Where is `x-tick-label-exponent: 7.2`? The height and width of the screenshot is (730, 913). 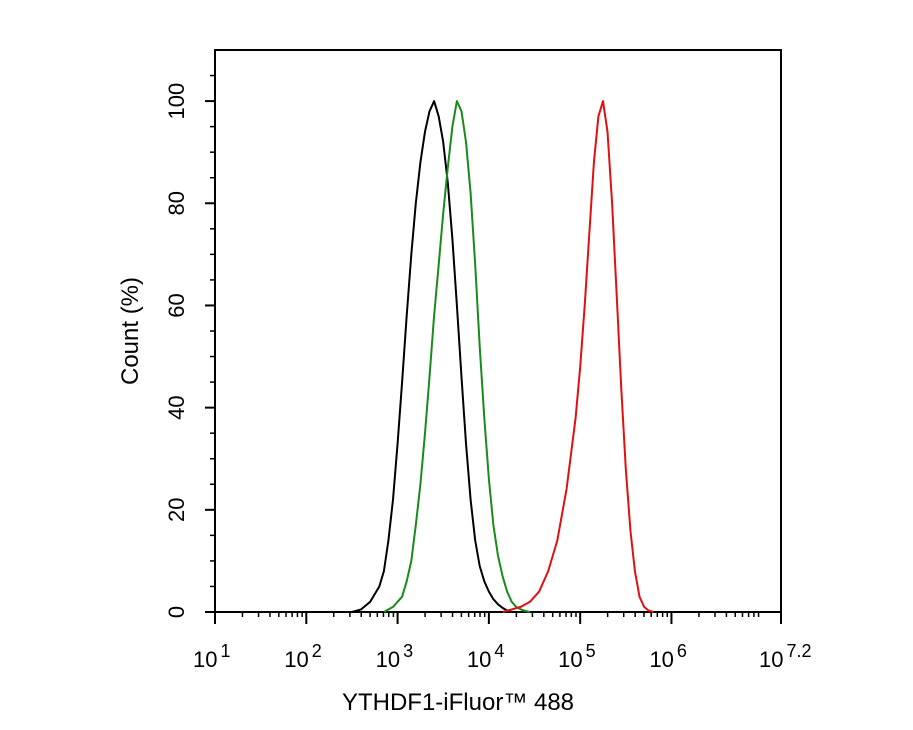 x-tick-label-exponent: 7.2 is located at coordinates (798, 651).